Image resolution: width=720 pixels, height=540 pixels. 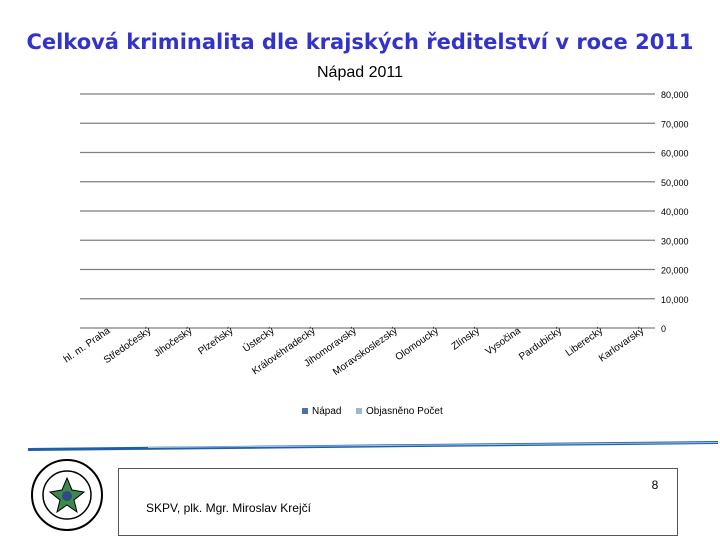 What do you see at coordinates (360, 72) in the screenshot?
I see `chart-title: Nápad 2011` at bounding box center [360, 72].